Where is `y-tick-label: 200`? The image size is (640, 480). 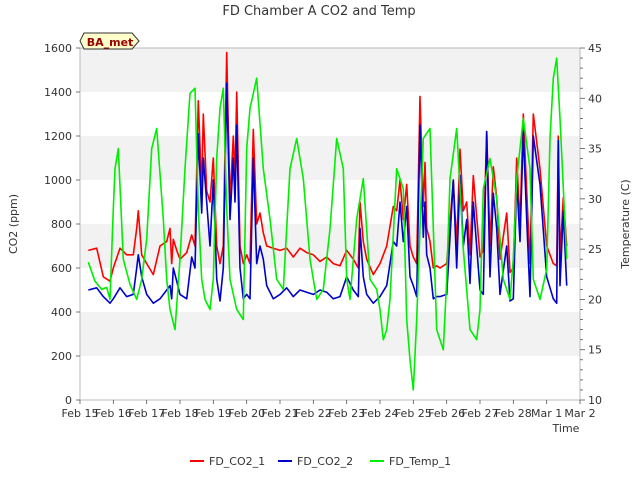 y-tick-label: 200 is located at coordinates (61, 356).